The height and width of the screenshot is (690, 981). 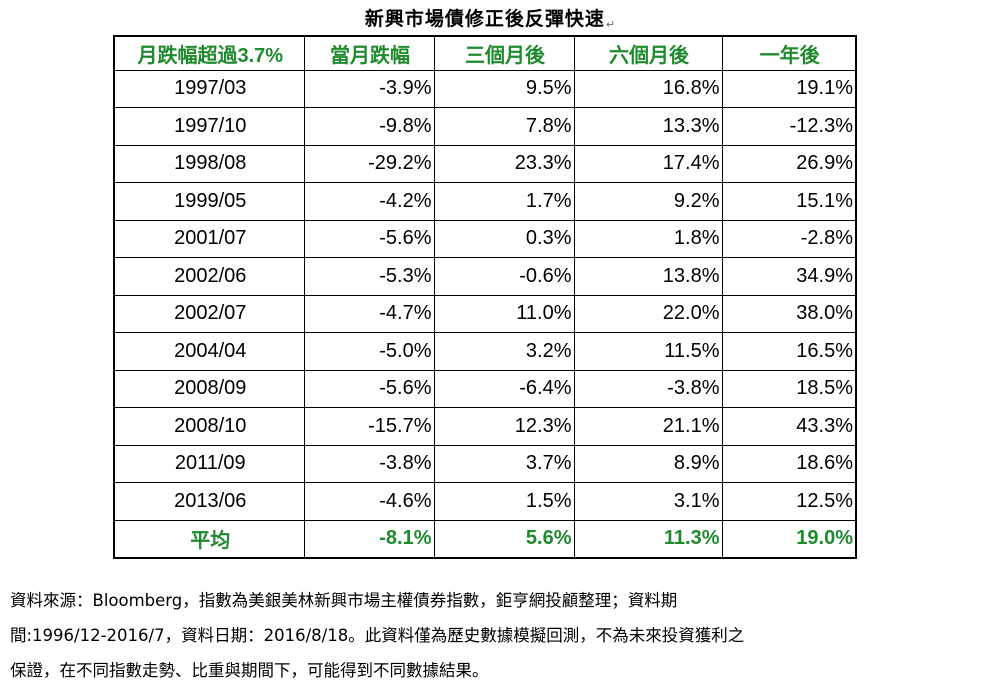 I want to click on cell-date: 2008/09, so click(x=209, y=388).